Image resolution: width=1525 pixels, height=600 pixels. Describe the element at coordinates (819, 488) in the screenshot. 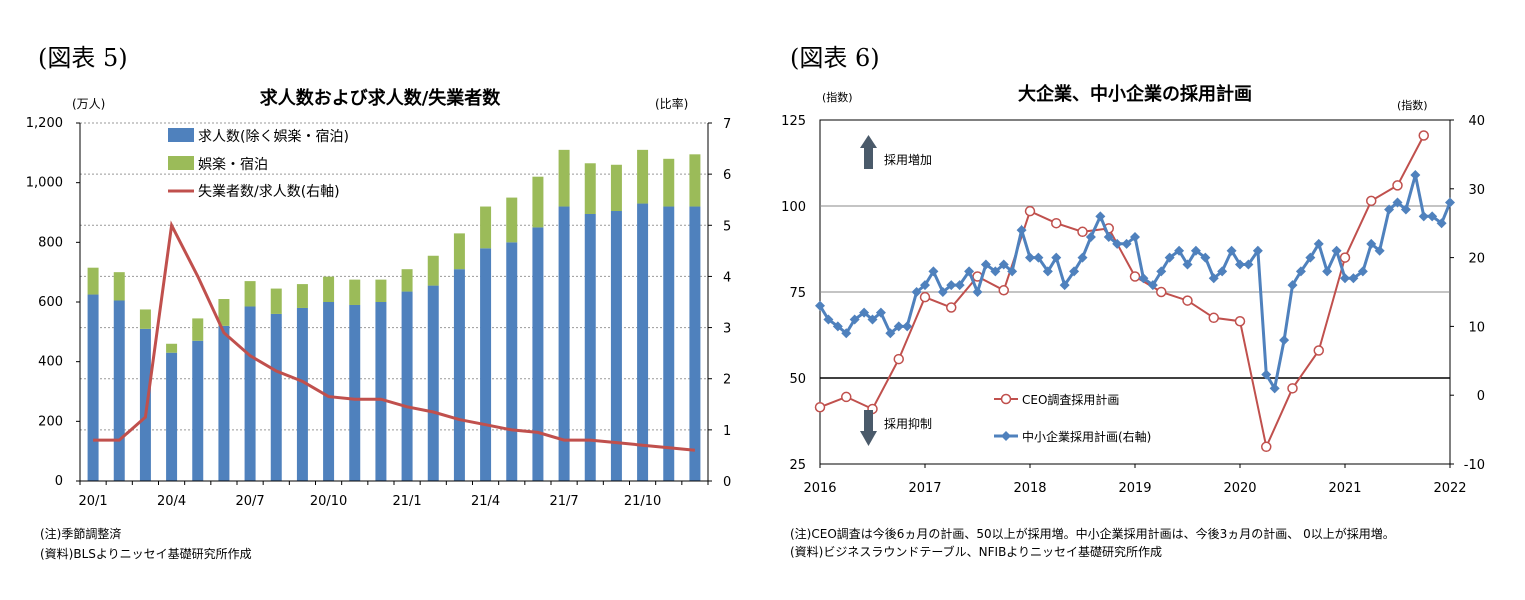

I see `chart6-x-tick-label: 2016` at that location.